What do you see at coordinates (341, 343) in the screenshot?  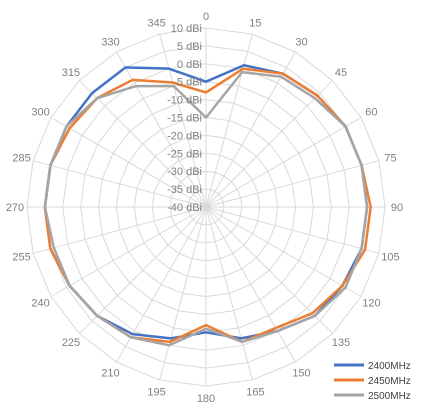 I see `angle-tick-label: 135` at bounding box center [341, 343].